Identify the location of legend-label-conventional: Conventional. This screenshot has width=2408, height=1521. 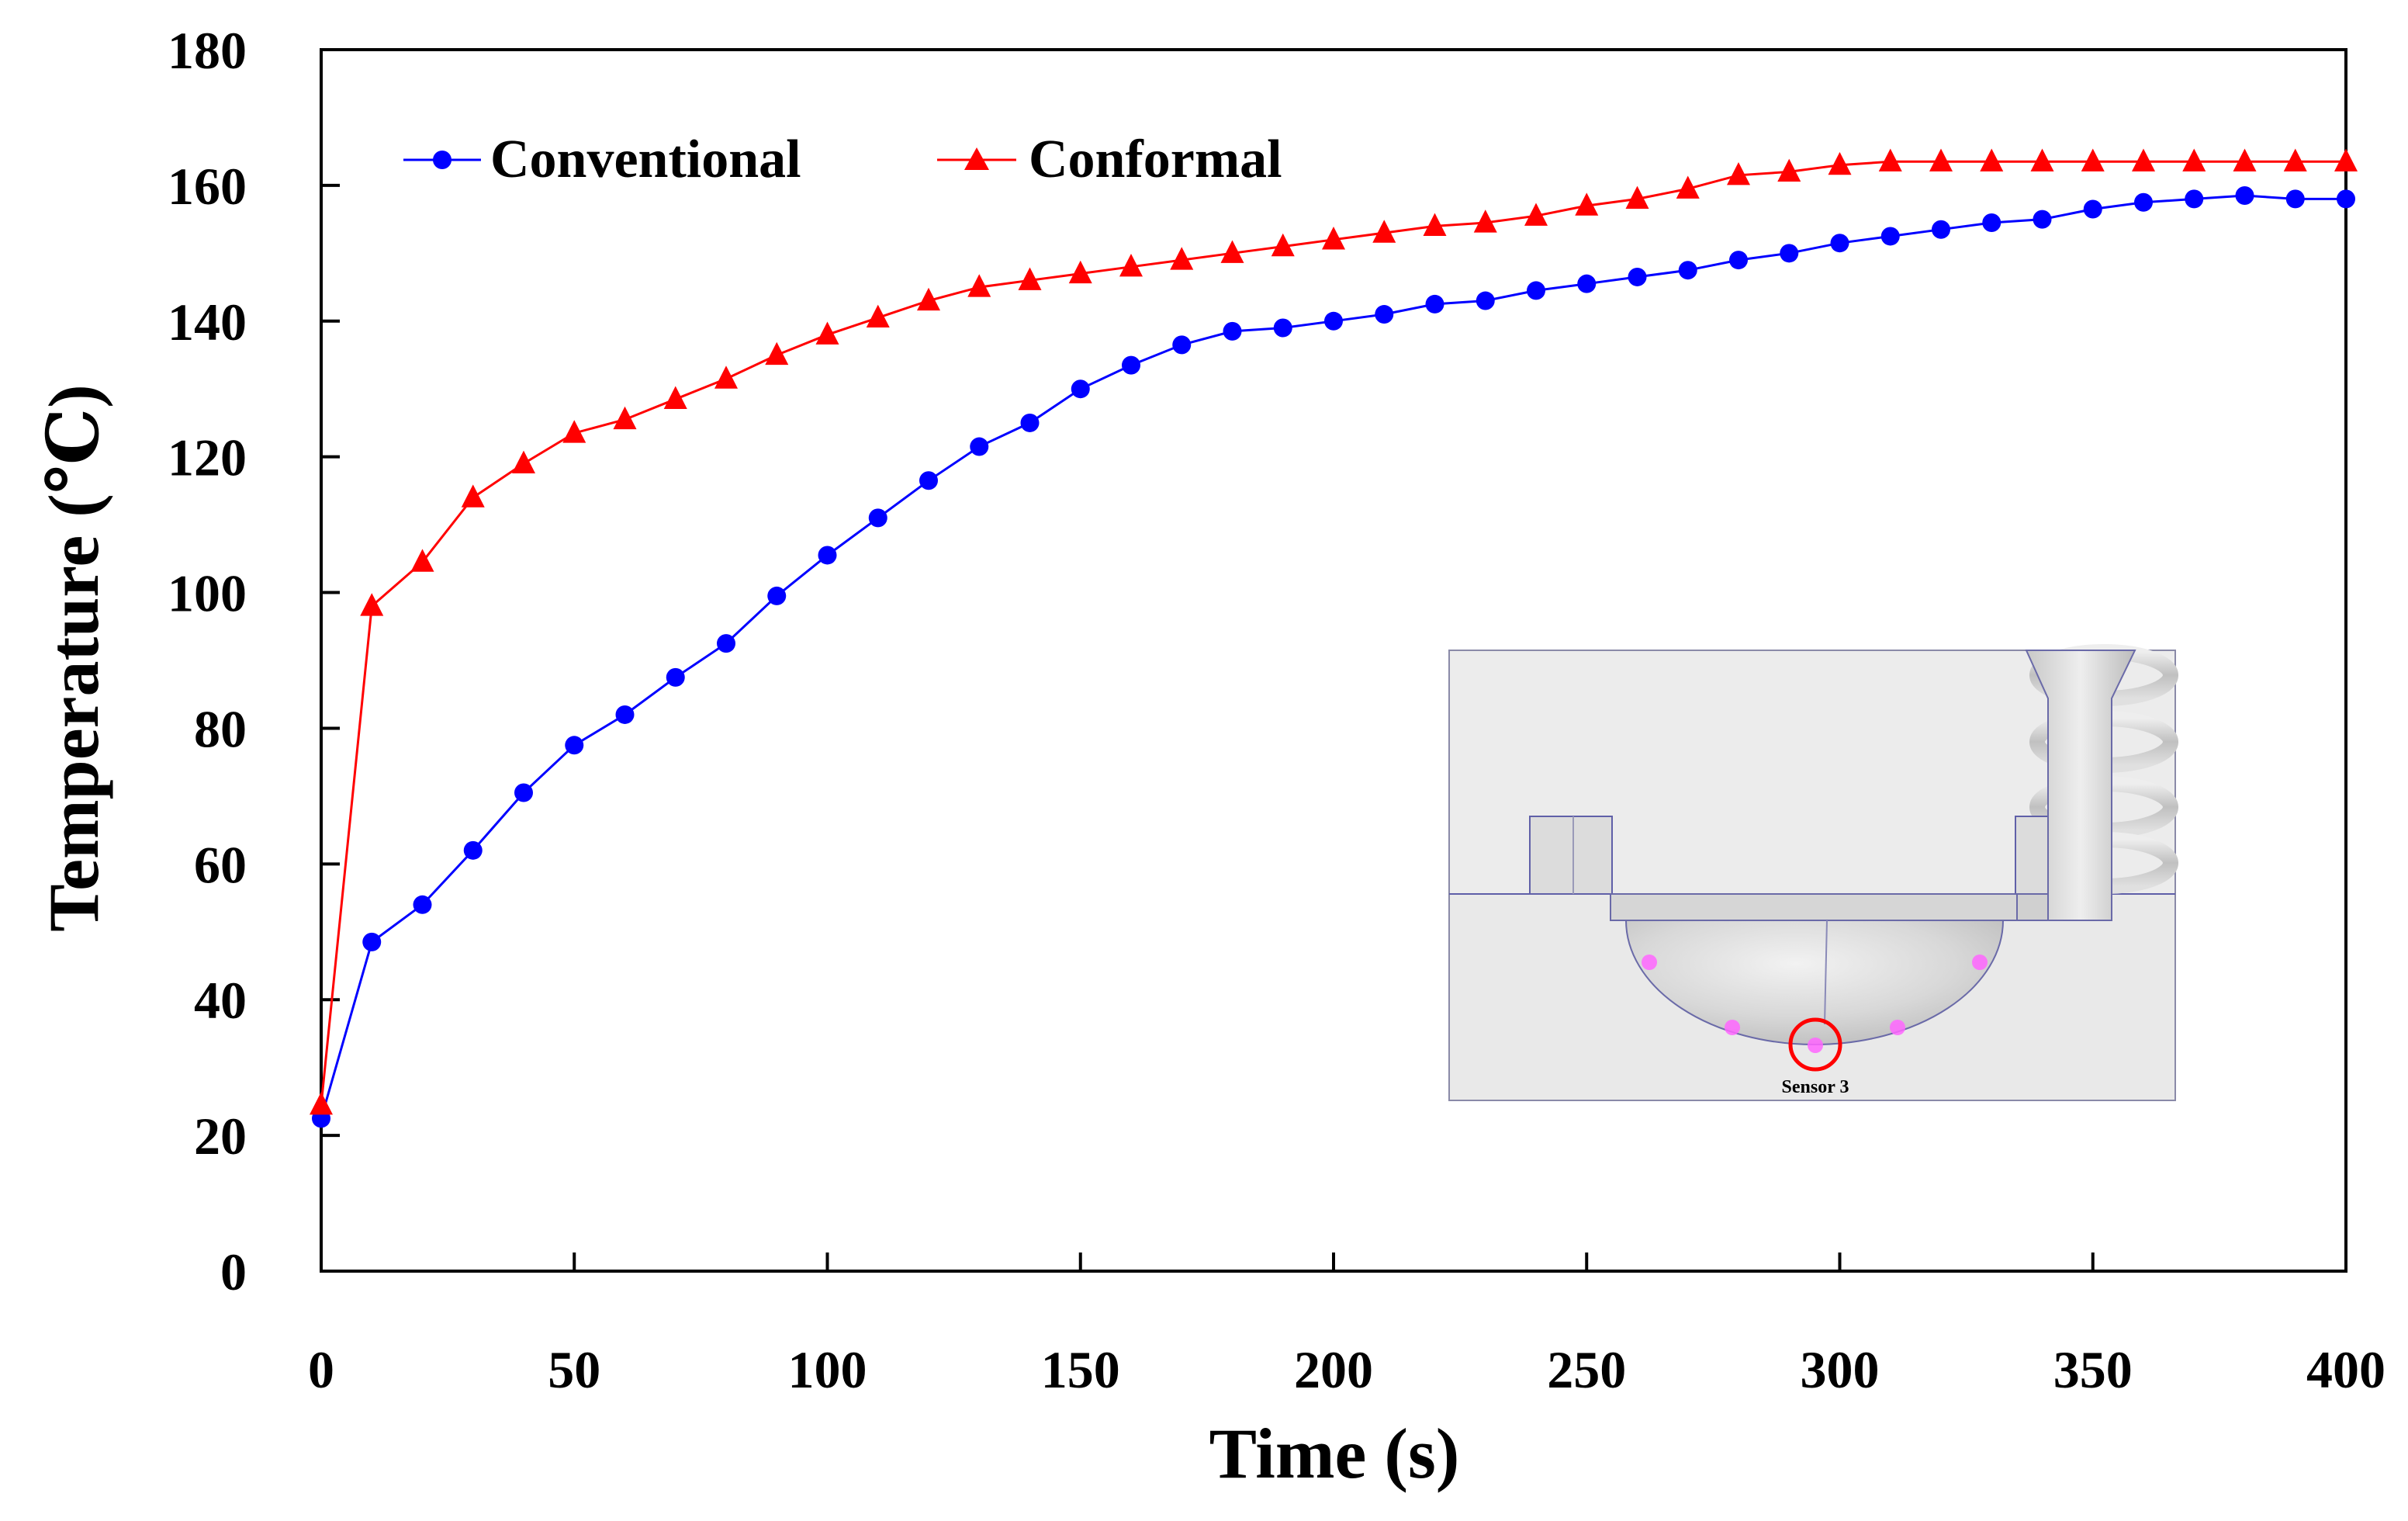
(645, 159).